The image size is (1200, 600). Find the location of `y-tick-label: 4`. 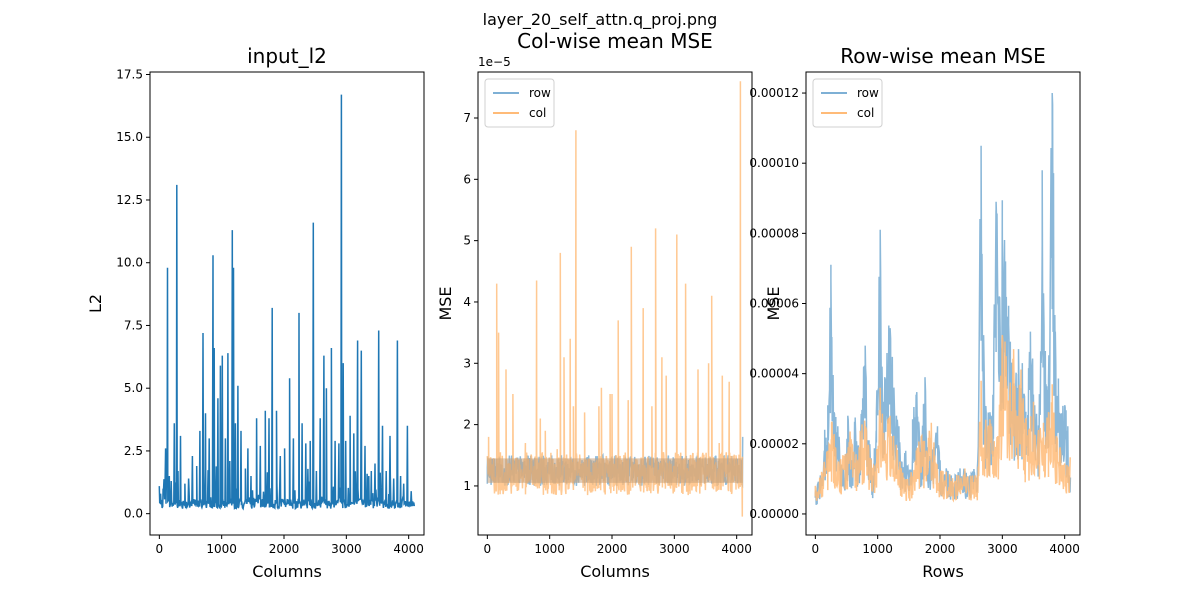

y-tick-label: 4 is located at coordinates (467, 302).